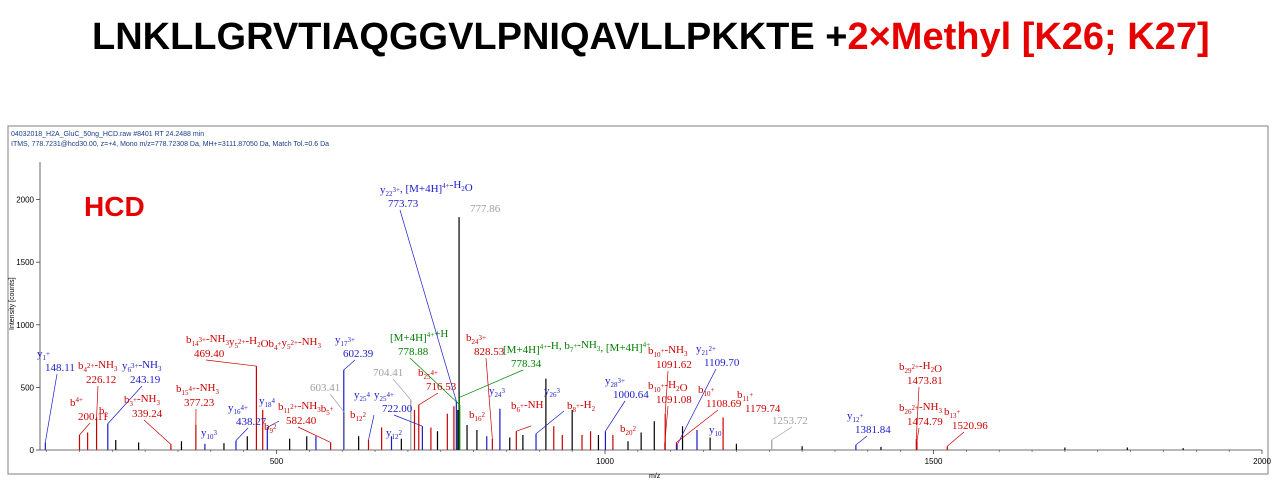 This screenshot has width=1280, height=492. I want to click on peak-annotation: y254+722.00, so click(398, 408).